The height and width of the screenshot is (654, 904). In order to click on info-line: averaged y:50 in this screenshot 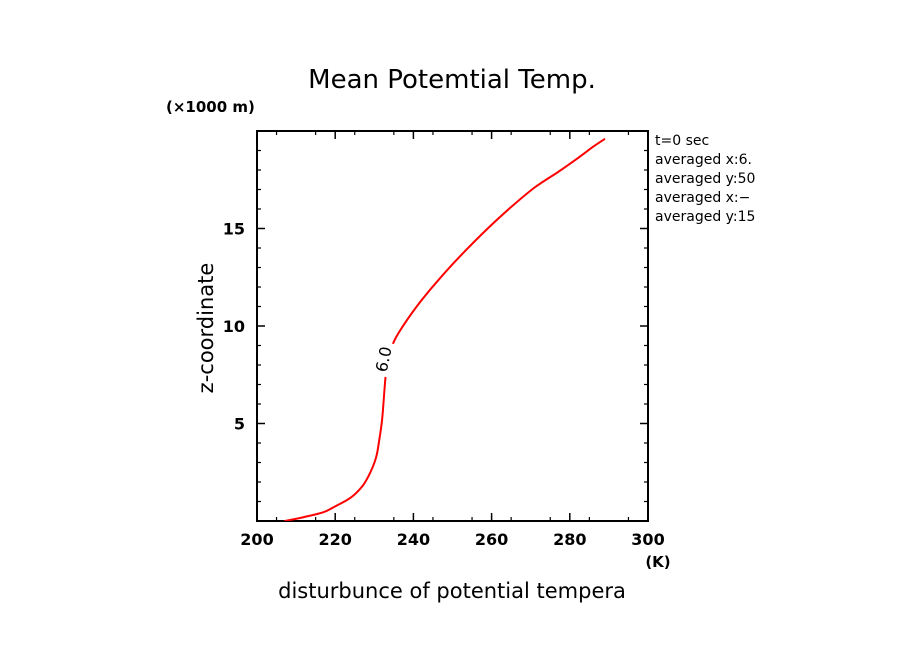, I will do `click(705, 179)`.